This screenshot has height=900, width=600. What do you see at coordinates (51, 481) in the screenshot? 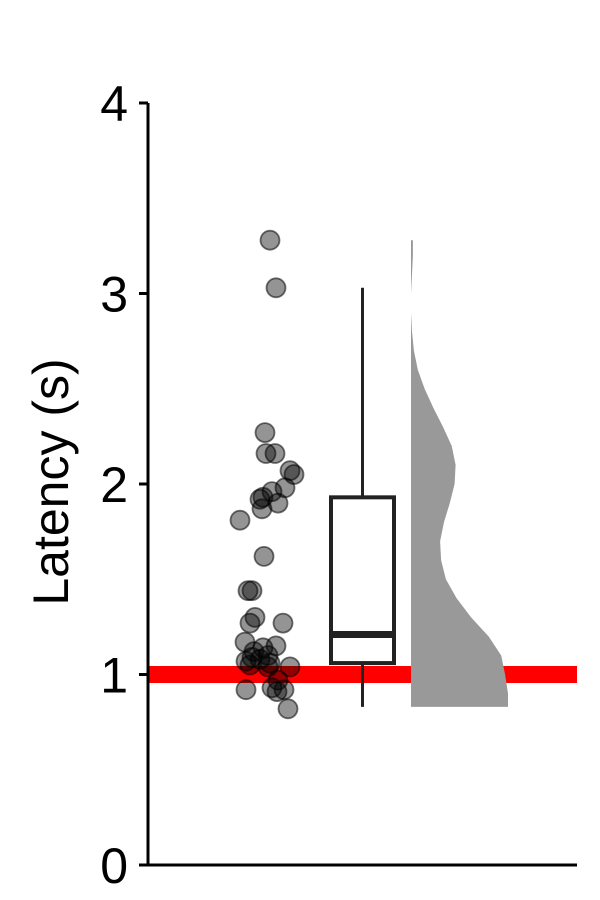
I see `y-axis-title: Latency (s)` at bounding box center [51, 481].